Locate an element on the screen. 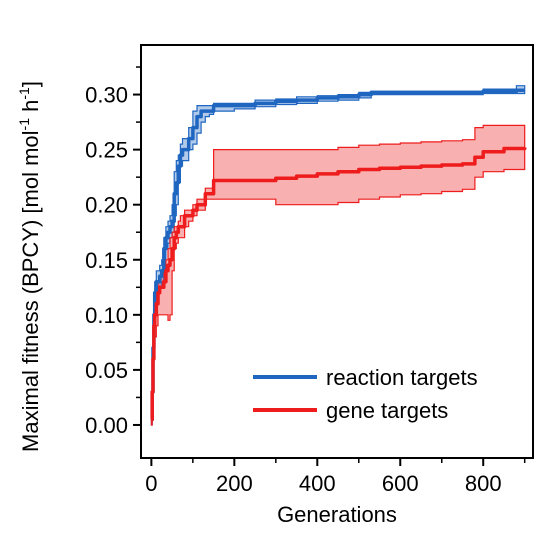 The width and height of the screenshot is (550, 536). y-axis-title: Maximal fitness (BPCY) [mol mol-1 h-1] is located at coordinates (29, 266).